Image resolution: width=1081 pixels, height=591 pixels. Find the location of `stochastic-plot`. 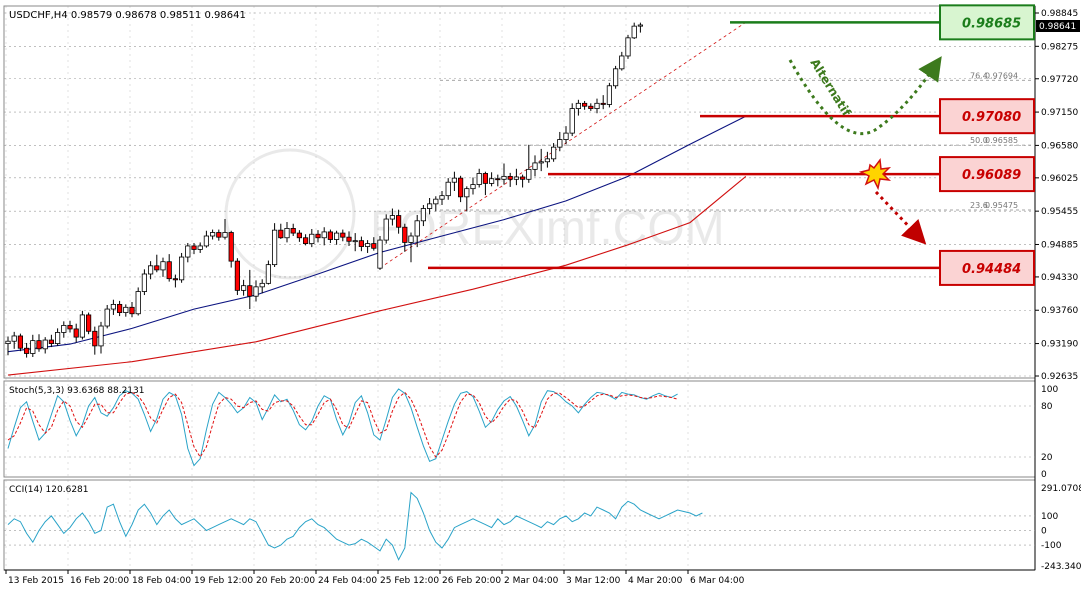

stochastic-plot is located at coordinates (519, 427).